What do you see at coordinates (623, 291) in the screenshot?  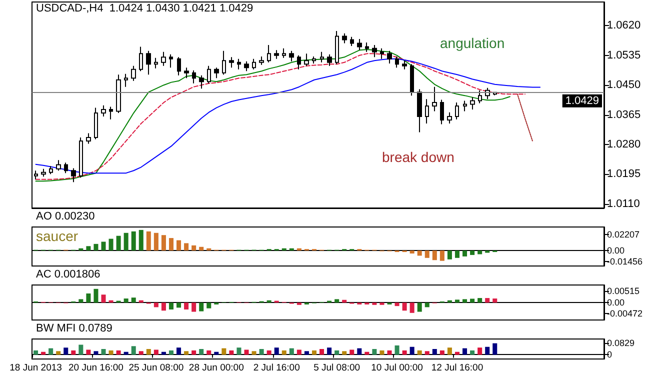 I see `y-tick-label: 0.00515` at bounding box center [623, 291].